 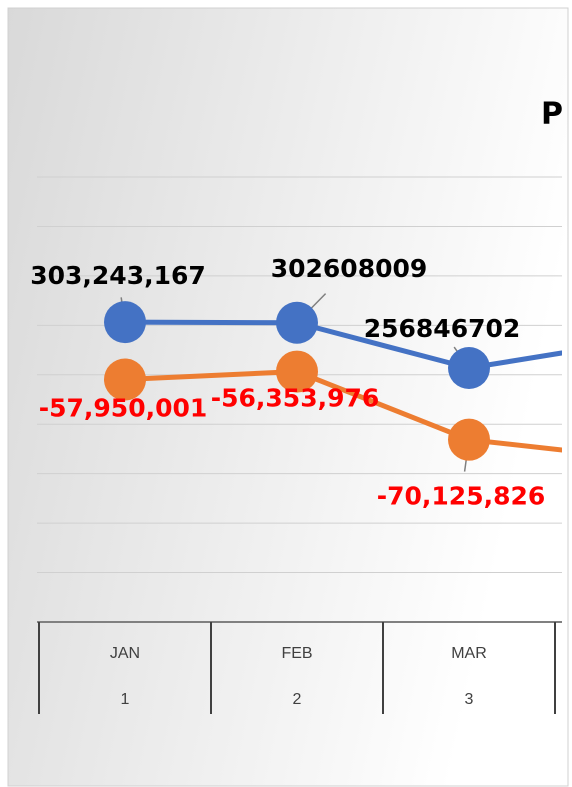 What do you see at coordinates (442, 328) in the screenshot?
I see `data-label: 256846702` at bounding box center [442, 328].